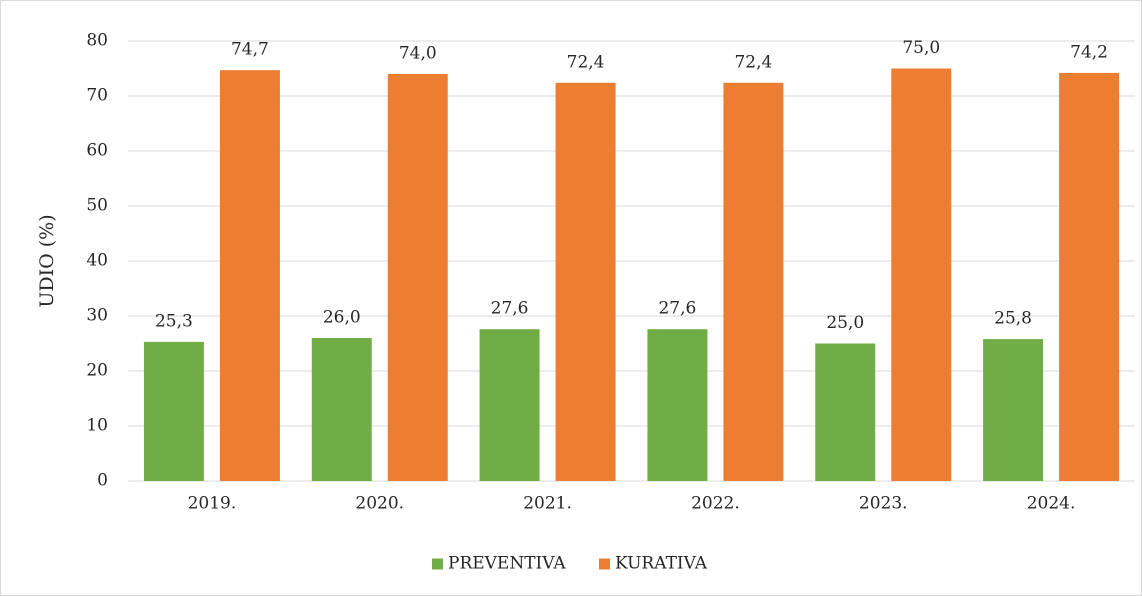  Describe the element at coordinates (97, 96) in the screenshot. I see `y-tick-label: 70` at that location.